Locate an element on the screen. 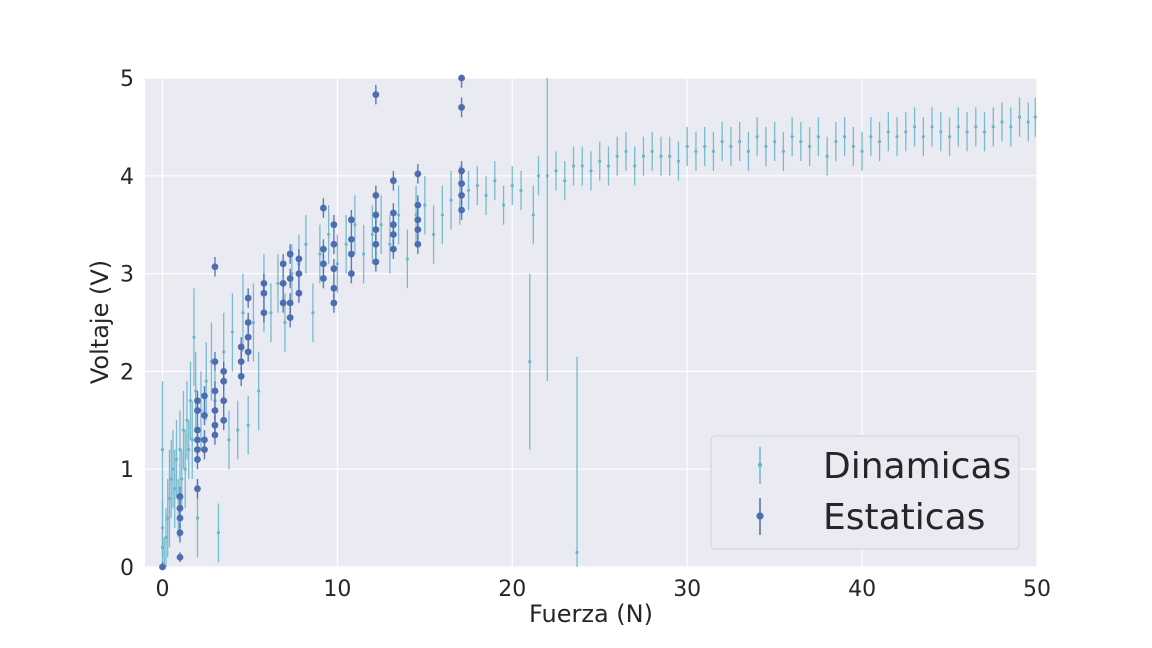  y-tick-label: 1 is located at coordinates (127, 470).